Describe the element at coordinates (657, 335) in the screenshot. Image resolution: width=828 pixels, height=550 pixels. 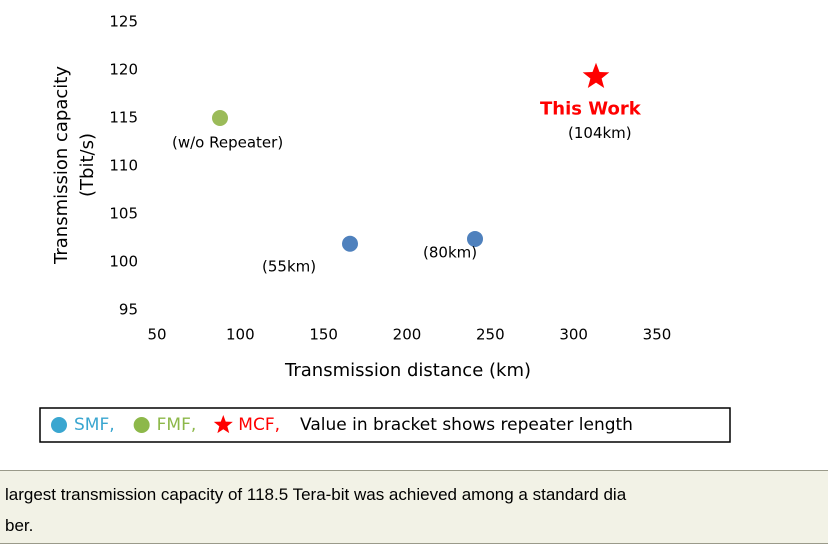
I see `x-tick-label: 350` at that location.